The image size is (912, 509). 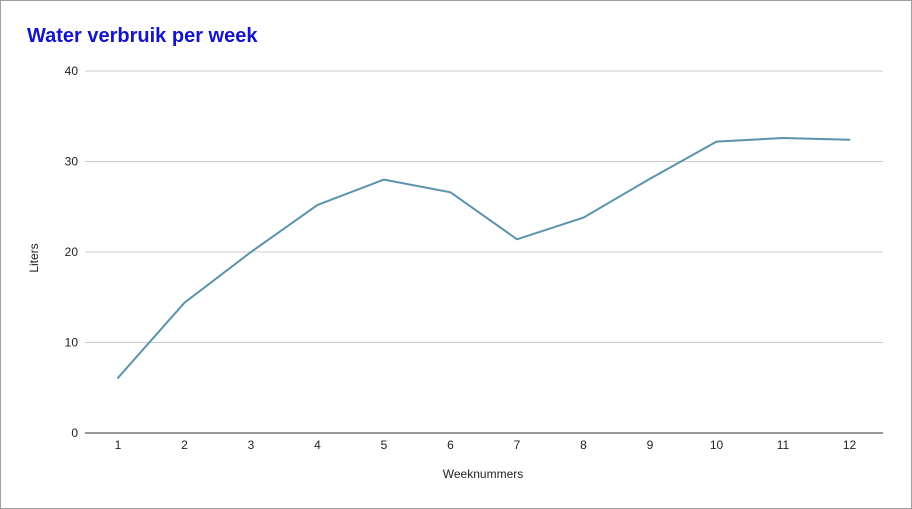 I want to click on x-axis-title: Weeknummers, so click(x=483, y=474).